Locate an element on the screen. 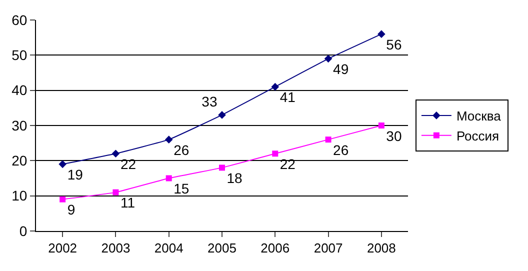 This screenshot has height=271, width=528. x-tick-label: 2008 is located at coordinates (381, 248).